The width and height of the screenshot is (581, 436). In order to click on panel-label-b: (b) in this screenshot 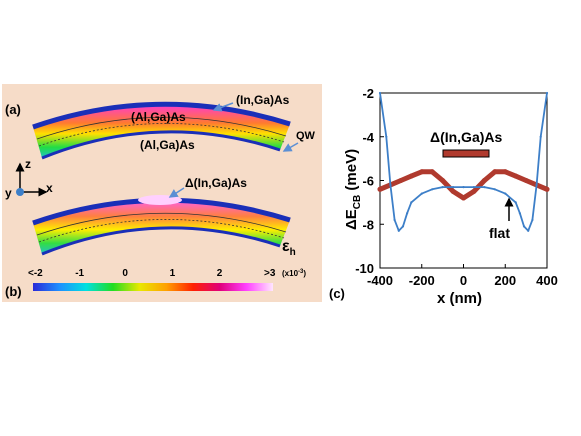, I will do `click(13, 291)`.